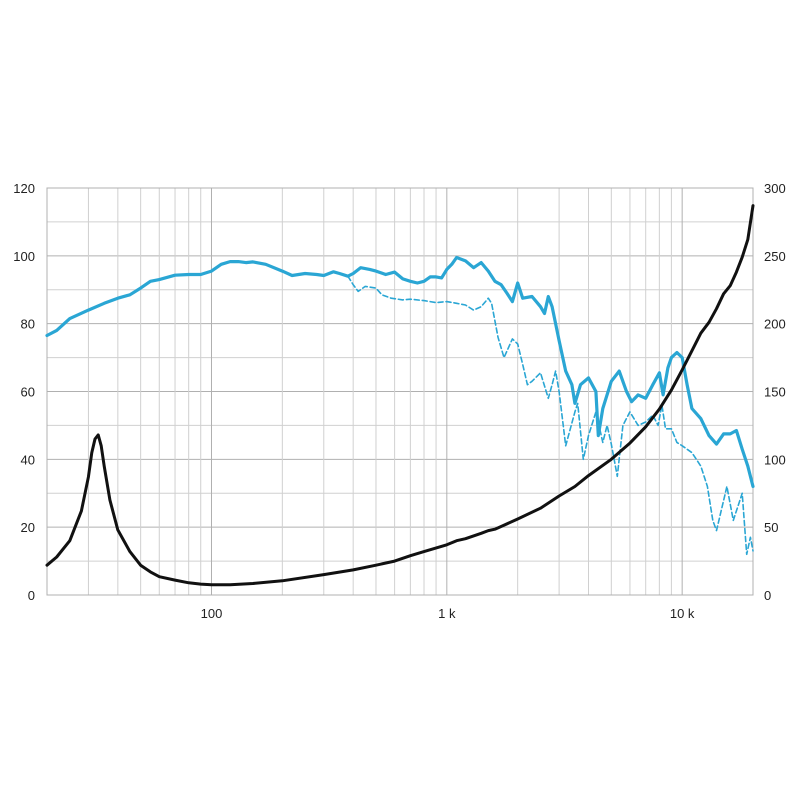  I want to click on y-left-tick-label: 60, so click(28, 392).